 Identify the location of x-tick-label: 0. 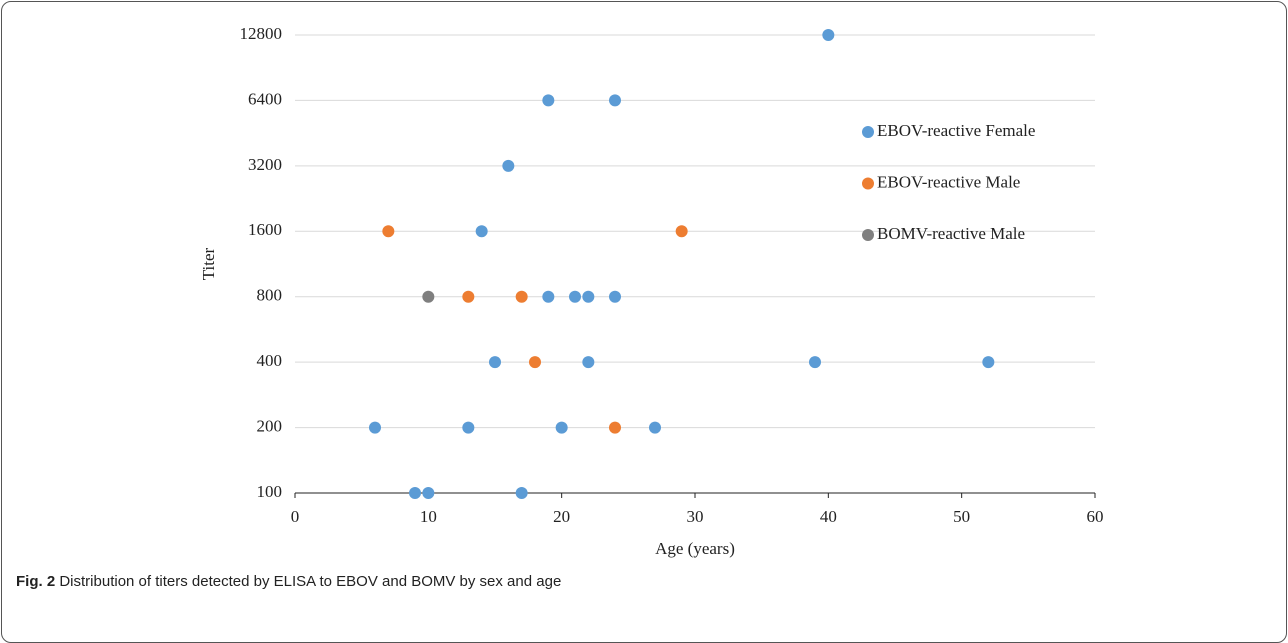
(295, 516).